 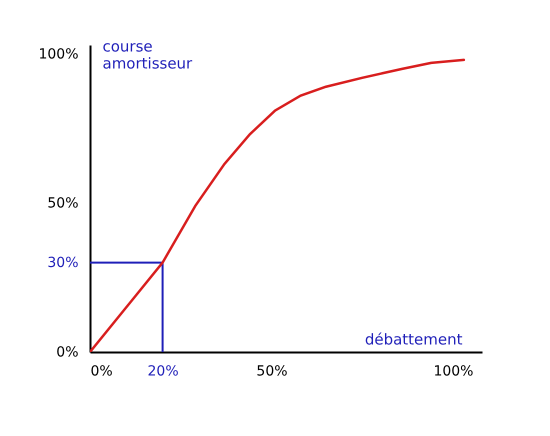 I want to click on x-tick-label: 20%, so click(x=163, y=372).